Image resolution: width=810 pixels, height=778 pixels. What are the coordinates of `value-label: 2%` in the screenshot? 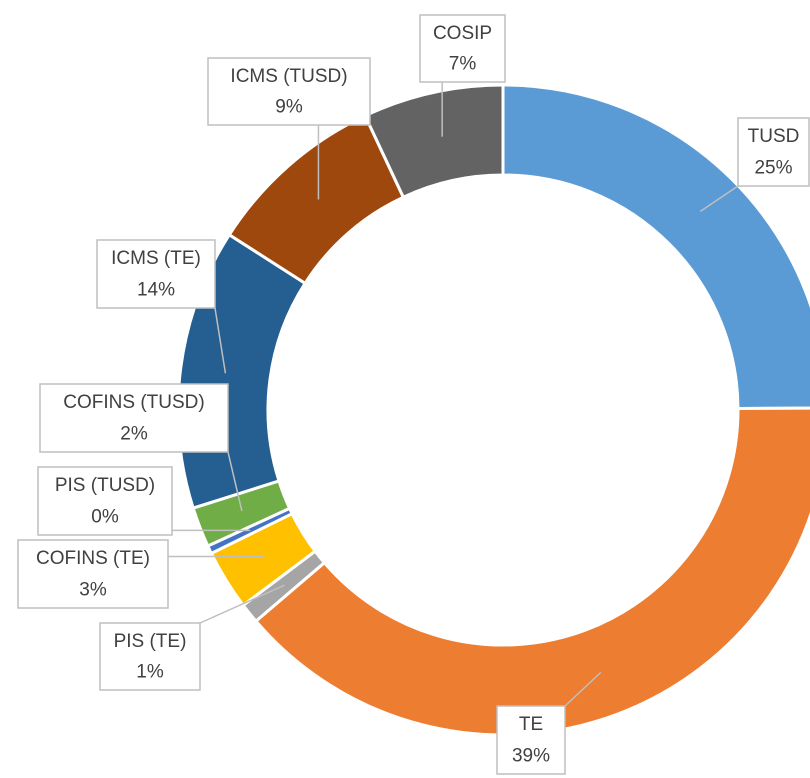 It's located at (134, 433).